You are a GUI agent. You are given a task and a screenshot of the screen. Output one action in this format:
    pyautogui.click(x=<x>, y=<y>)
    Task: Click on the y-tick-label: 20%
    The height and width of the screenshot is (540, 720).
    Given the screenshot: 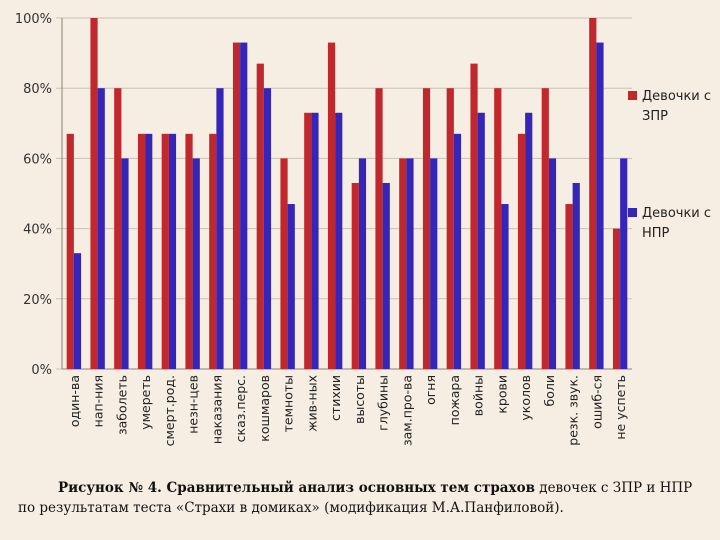 What is the action you would take?
    pyautogui.click(x=37, y=300)
    